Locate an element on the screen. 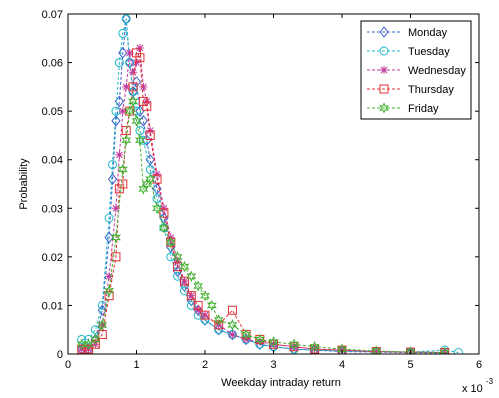  y-tick-label: 0.06 is located at coordinates (52, 64).